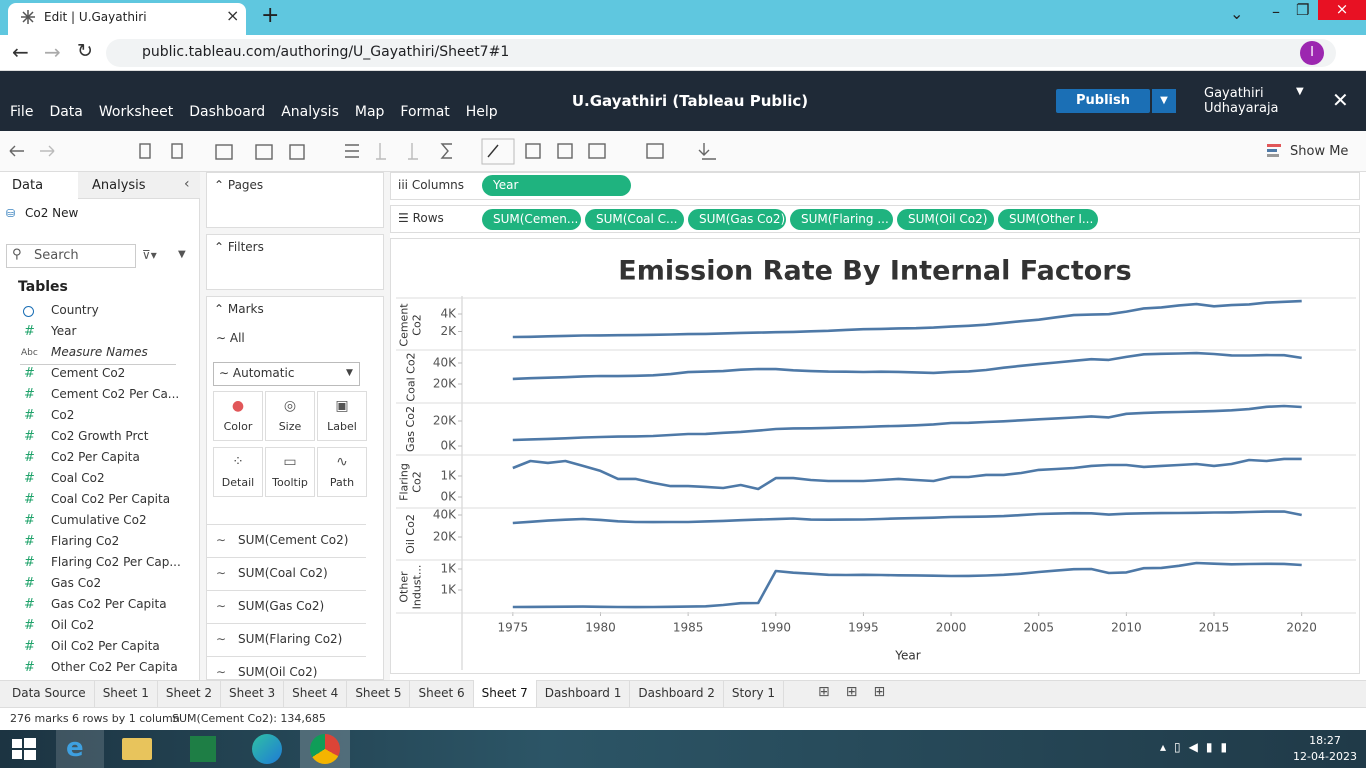  Describe the element at coordinates (1342, 10) in the screenshot. I see `close-window: ×` at that location.